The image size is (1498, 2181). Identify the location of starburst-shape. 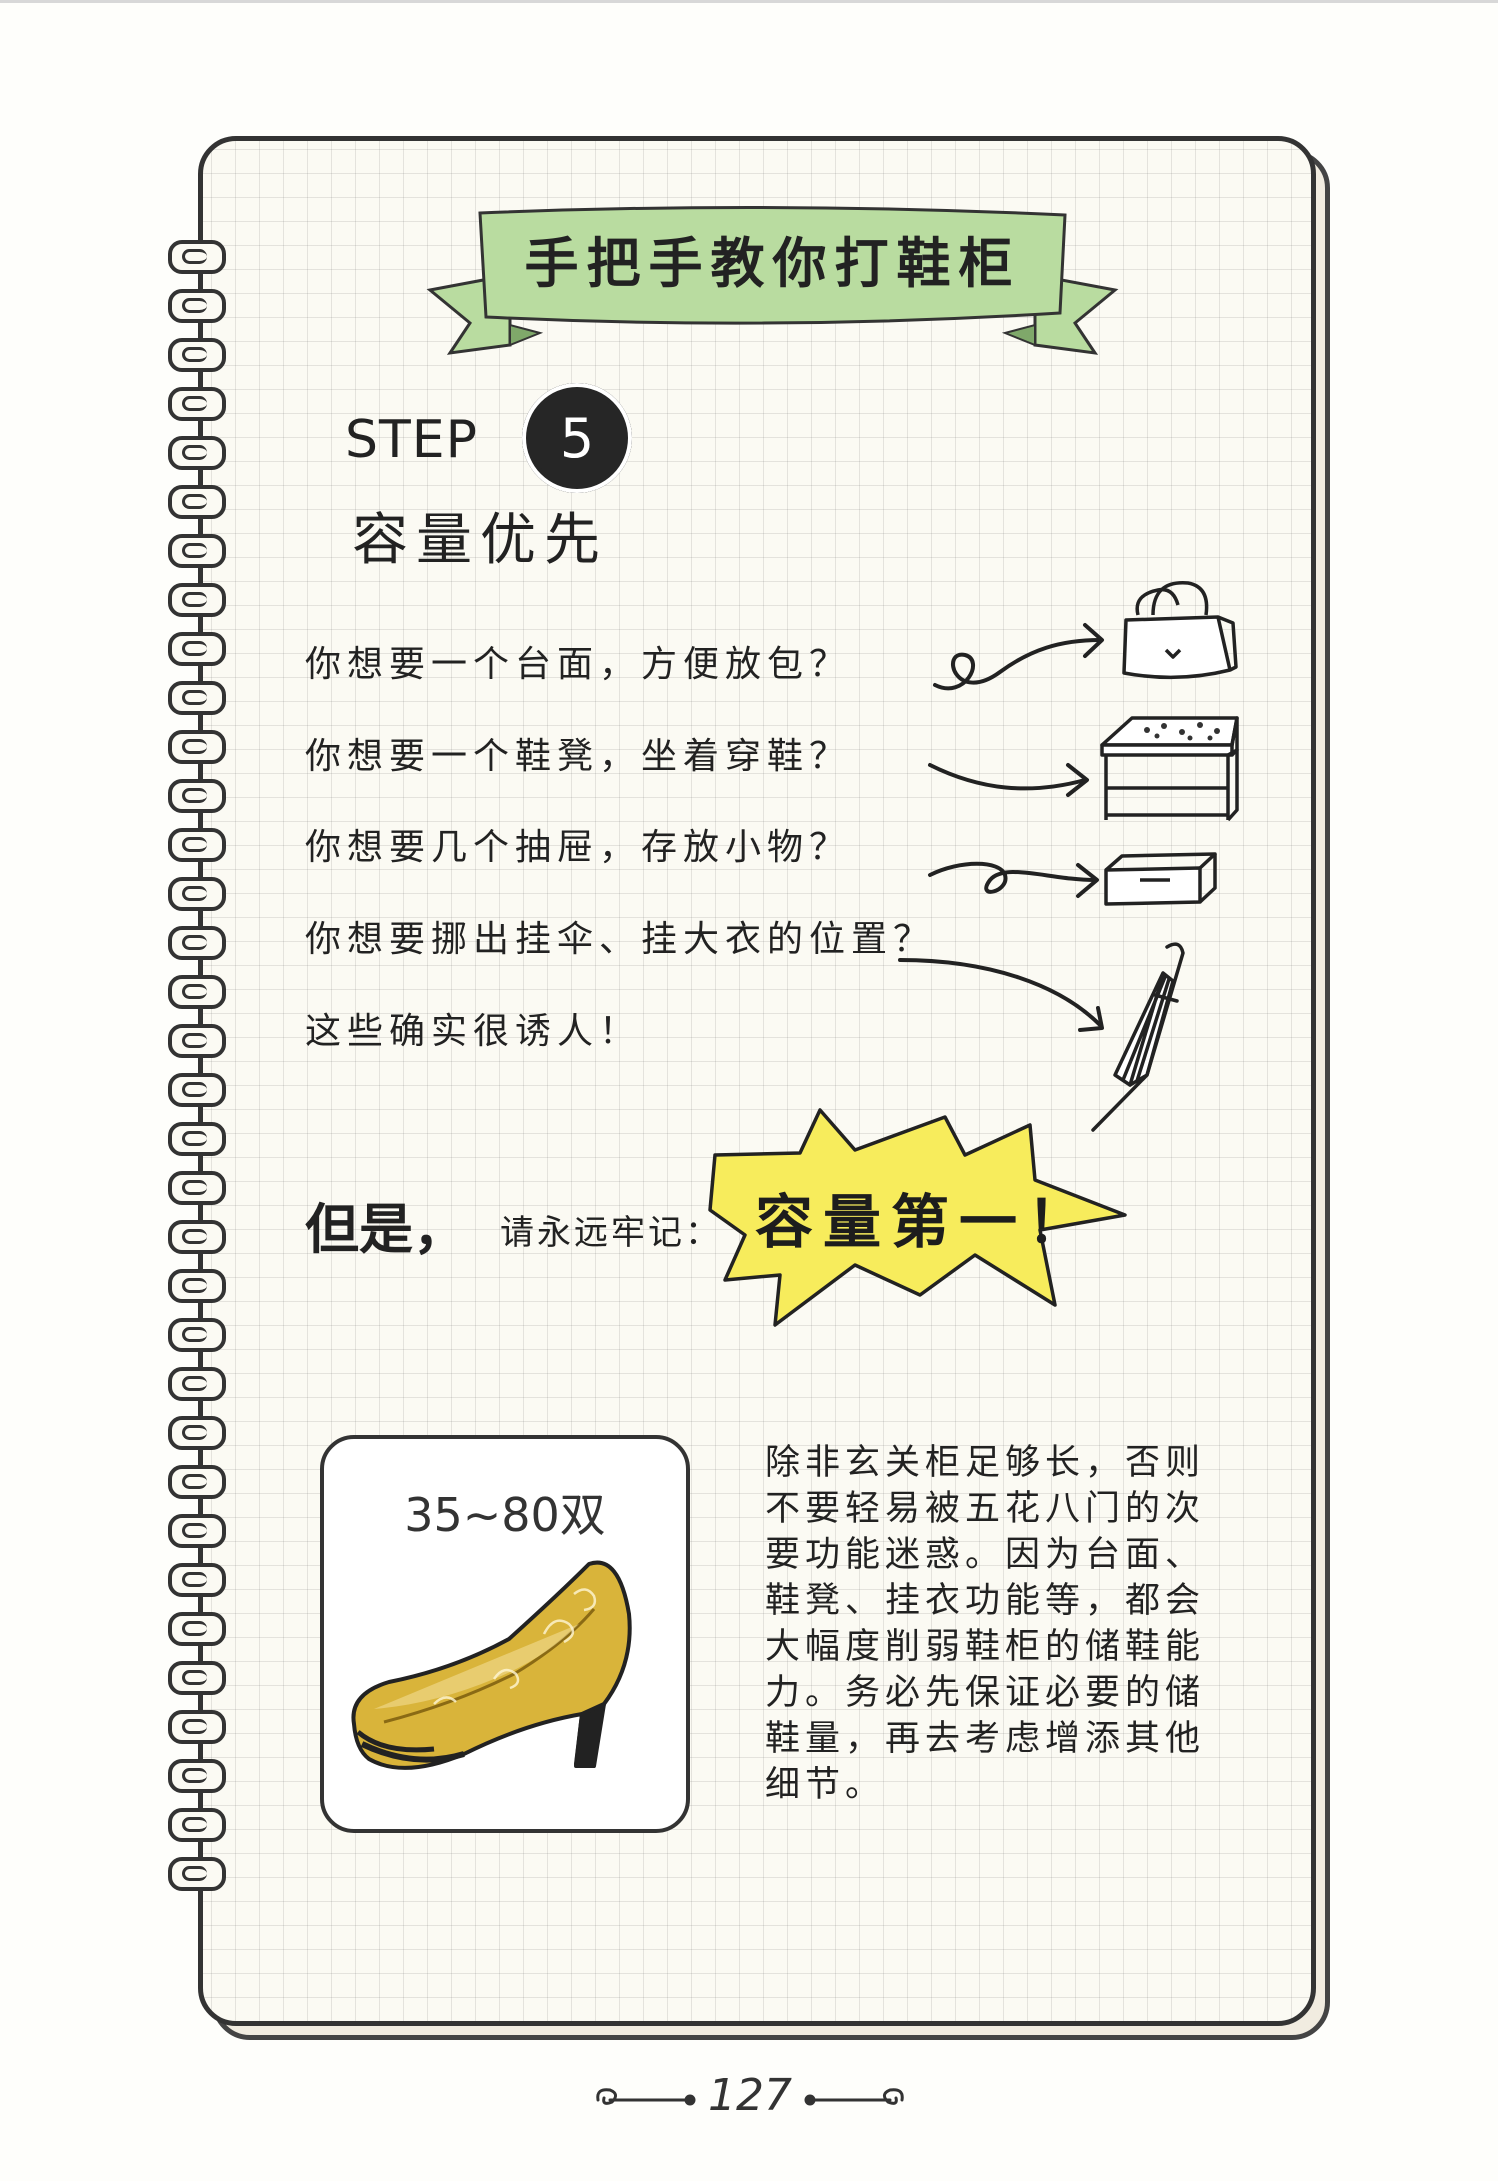
(917, 1217).